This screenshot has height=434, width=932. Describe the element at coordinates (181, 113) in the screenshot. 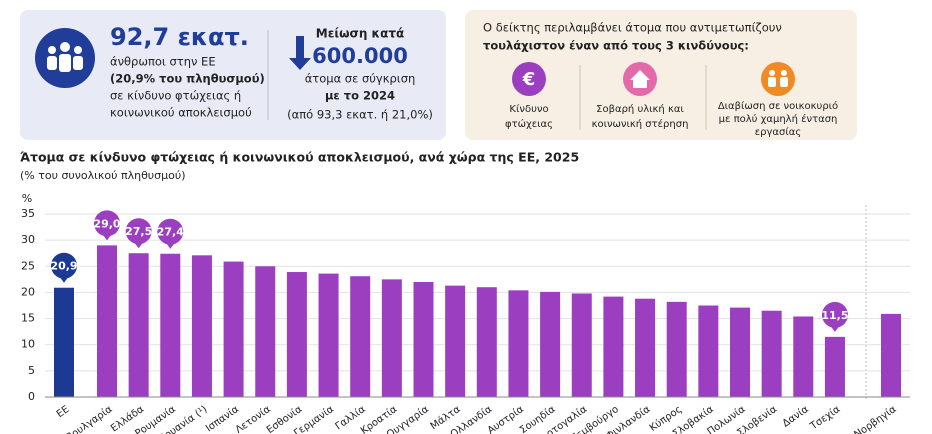

I see `stat-line: κοινωνικού αποκλεισμού` at that location.